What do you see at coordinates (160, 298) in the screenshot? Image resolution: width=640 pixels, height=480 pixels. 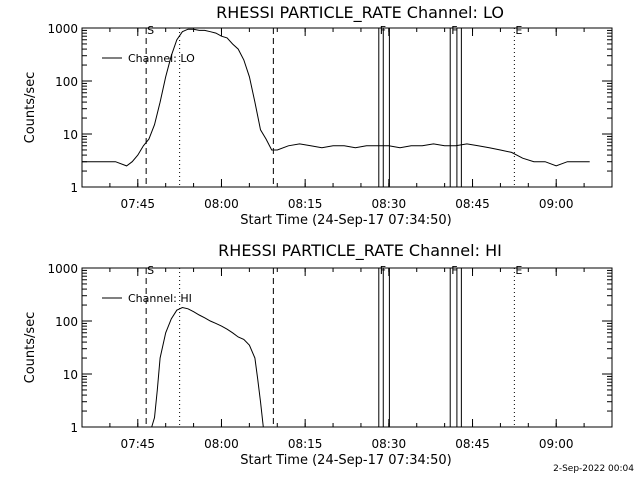 I see `legend-label: Channel: HI` at bounding box center [160, 298].